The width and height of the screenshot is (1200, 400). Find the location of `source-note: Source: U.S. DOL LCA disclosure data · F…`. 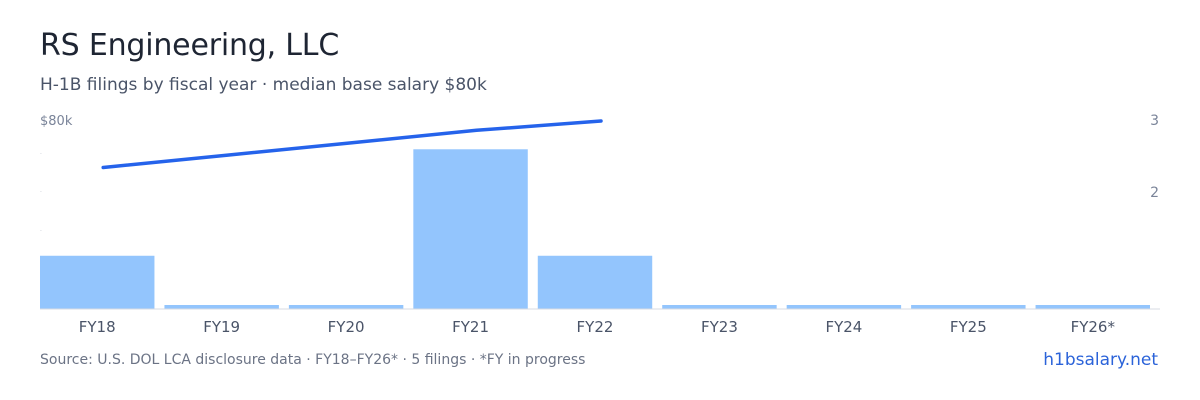

source-note: Source: U.S. DOL LCA disclosure data · F… is located at coordinates (313, 360).